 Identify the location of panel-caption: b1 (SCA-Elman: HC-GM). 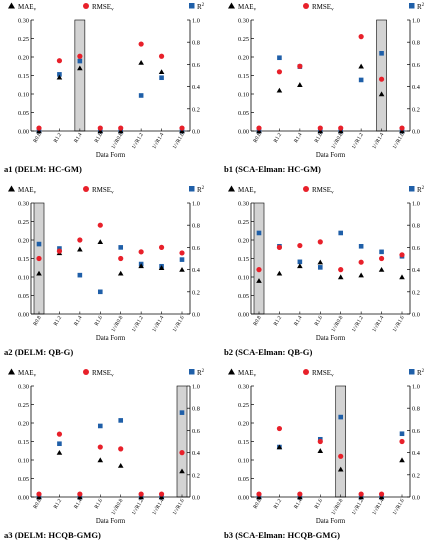
(272, 169).